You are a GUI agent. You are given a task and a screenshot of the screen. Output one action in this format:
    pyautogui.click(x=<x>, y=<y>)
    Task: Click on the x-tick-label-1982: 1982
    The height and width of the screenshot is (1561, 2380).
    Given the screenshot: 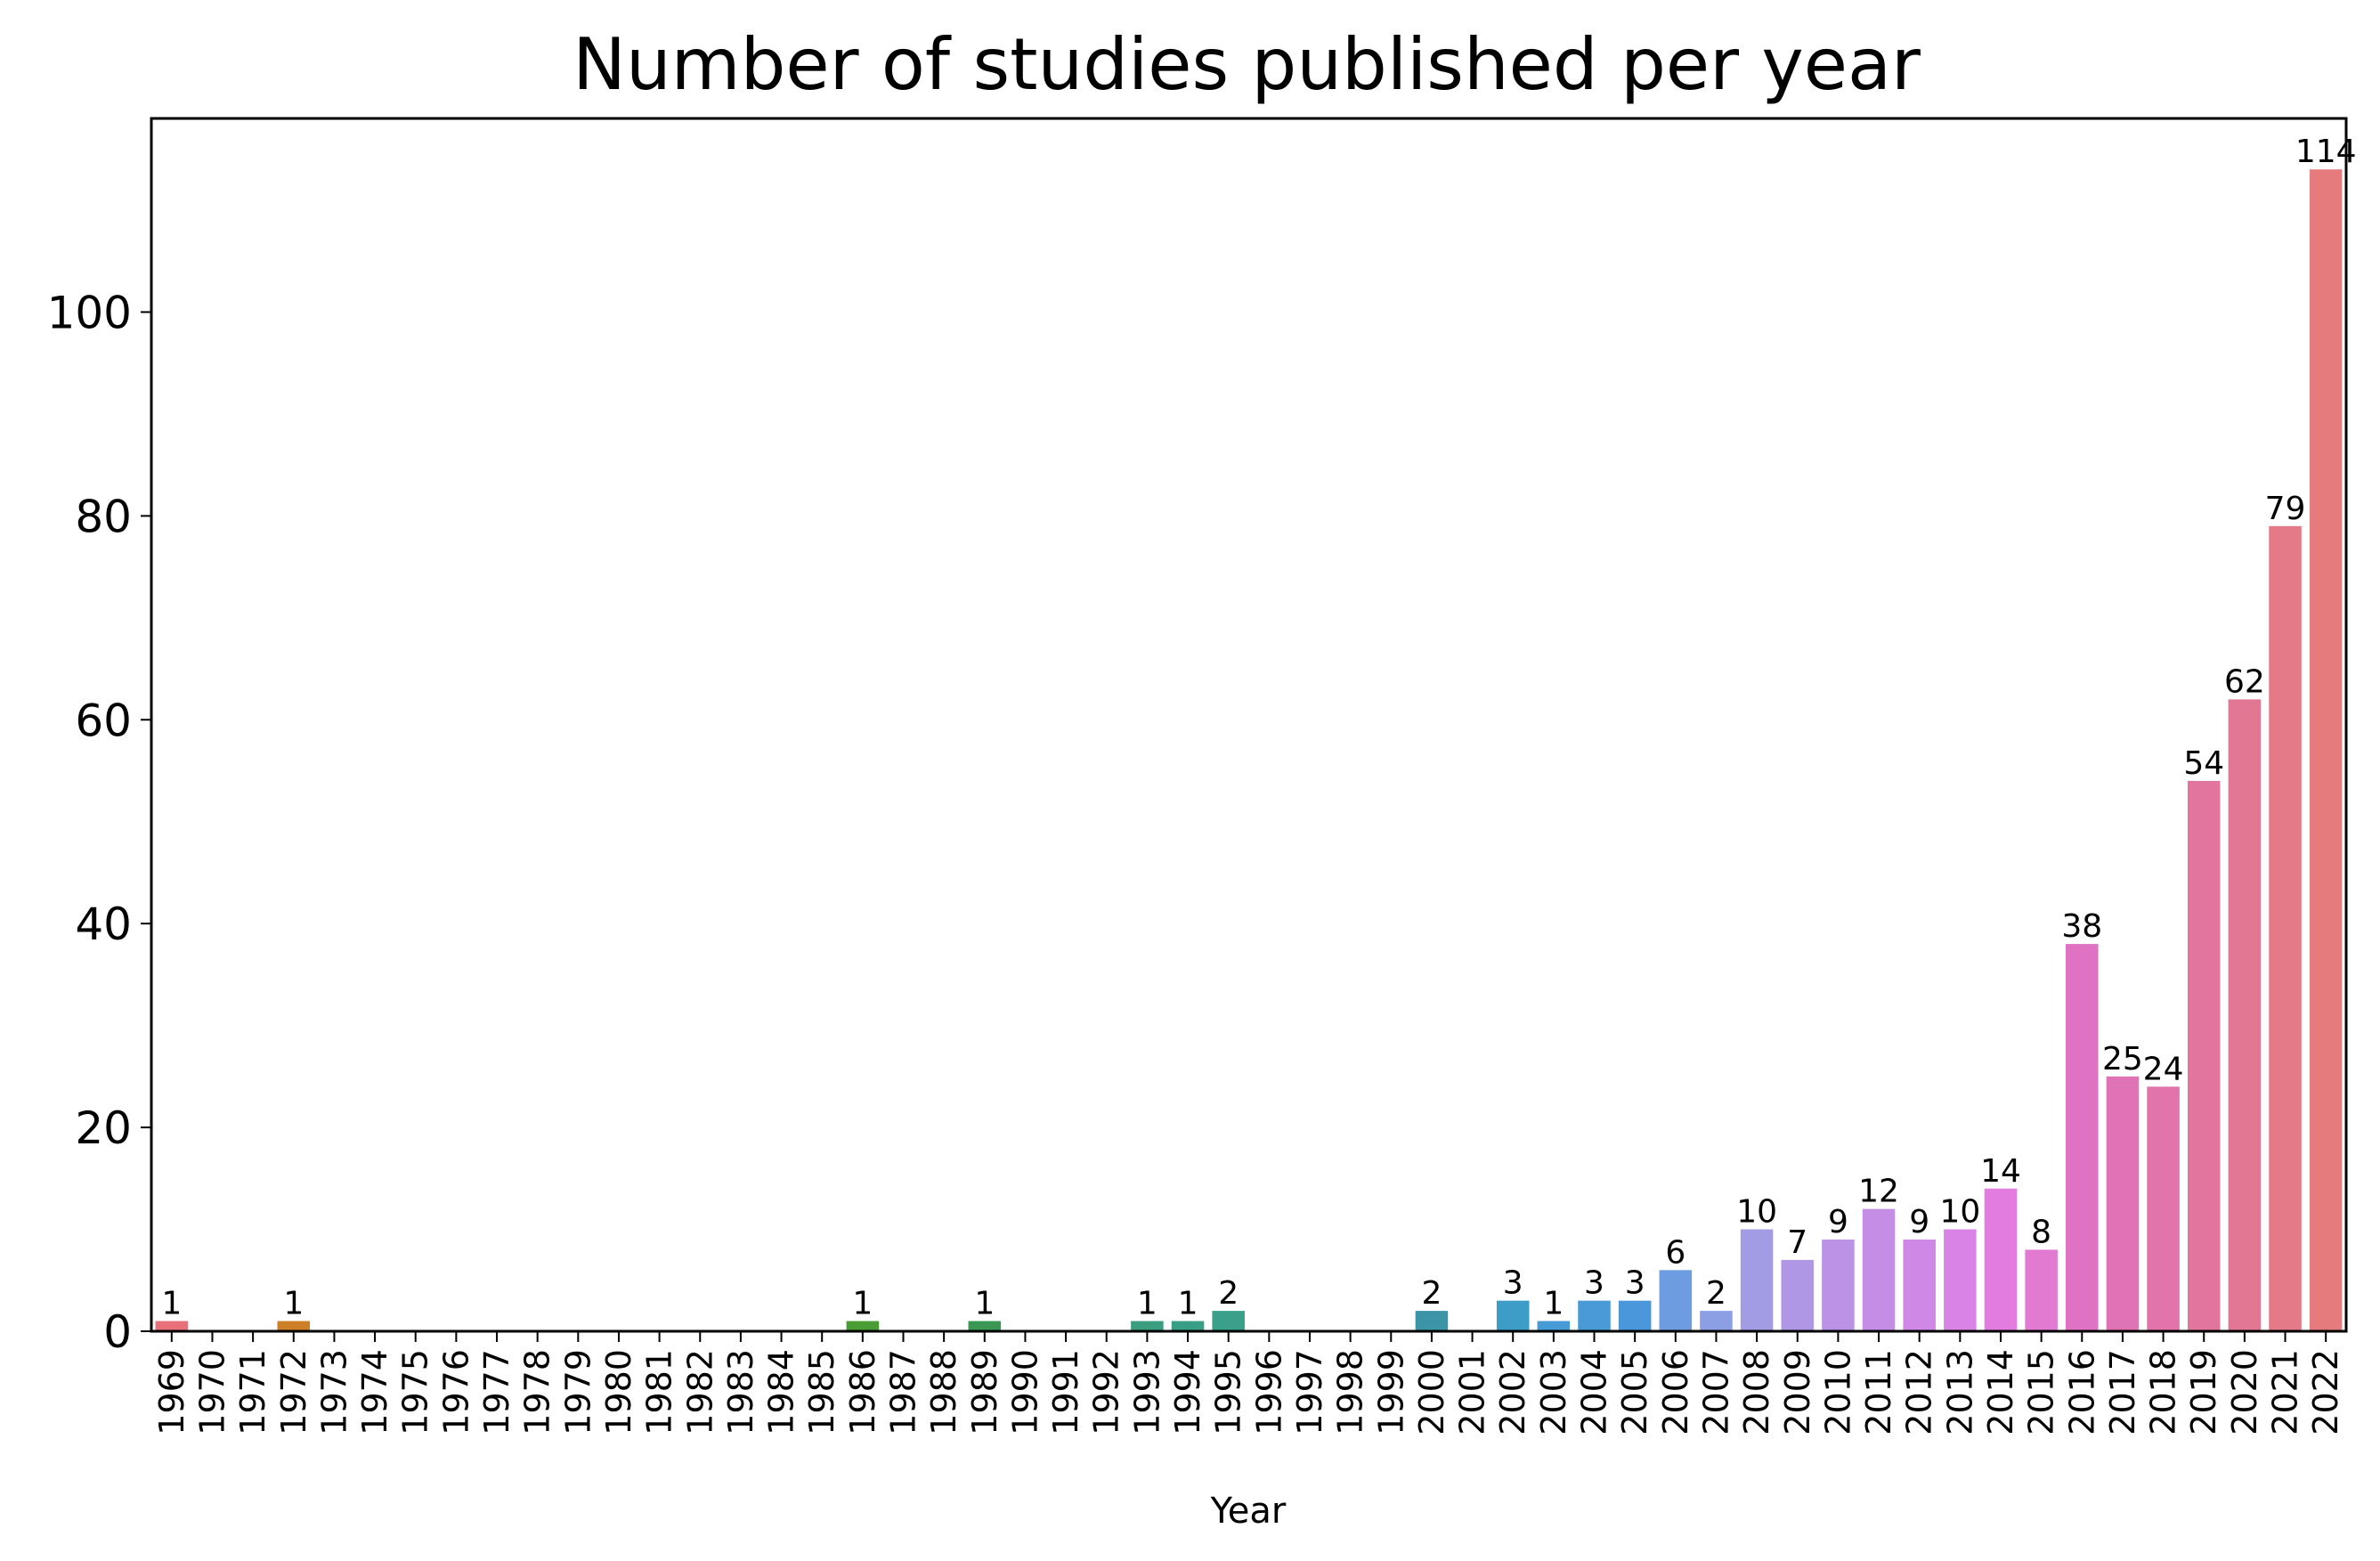 What is the action you would take?
    pyautogui.click(x=699, y=1392)
    